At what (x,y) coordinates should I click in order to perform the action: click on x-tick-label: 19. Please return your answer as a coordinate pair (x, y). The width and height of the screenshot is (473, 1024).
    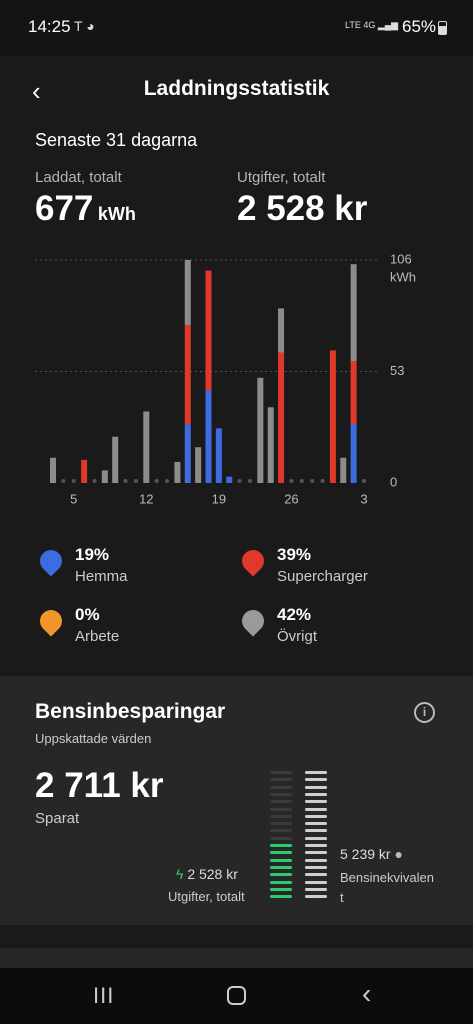
    Looking at the image, I should click on (219, 498).